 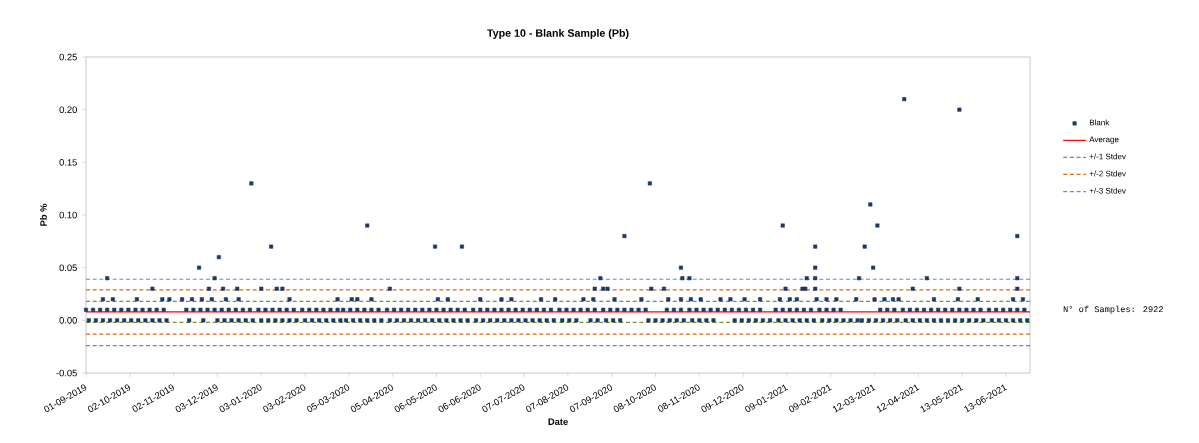 I want to click on legend-label: Average, so click(x=1104, y=140).